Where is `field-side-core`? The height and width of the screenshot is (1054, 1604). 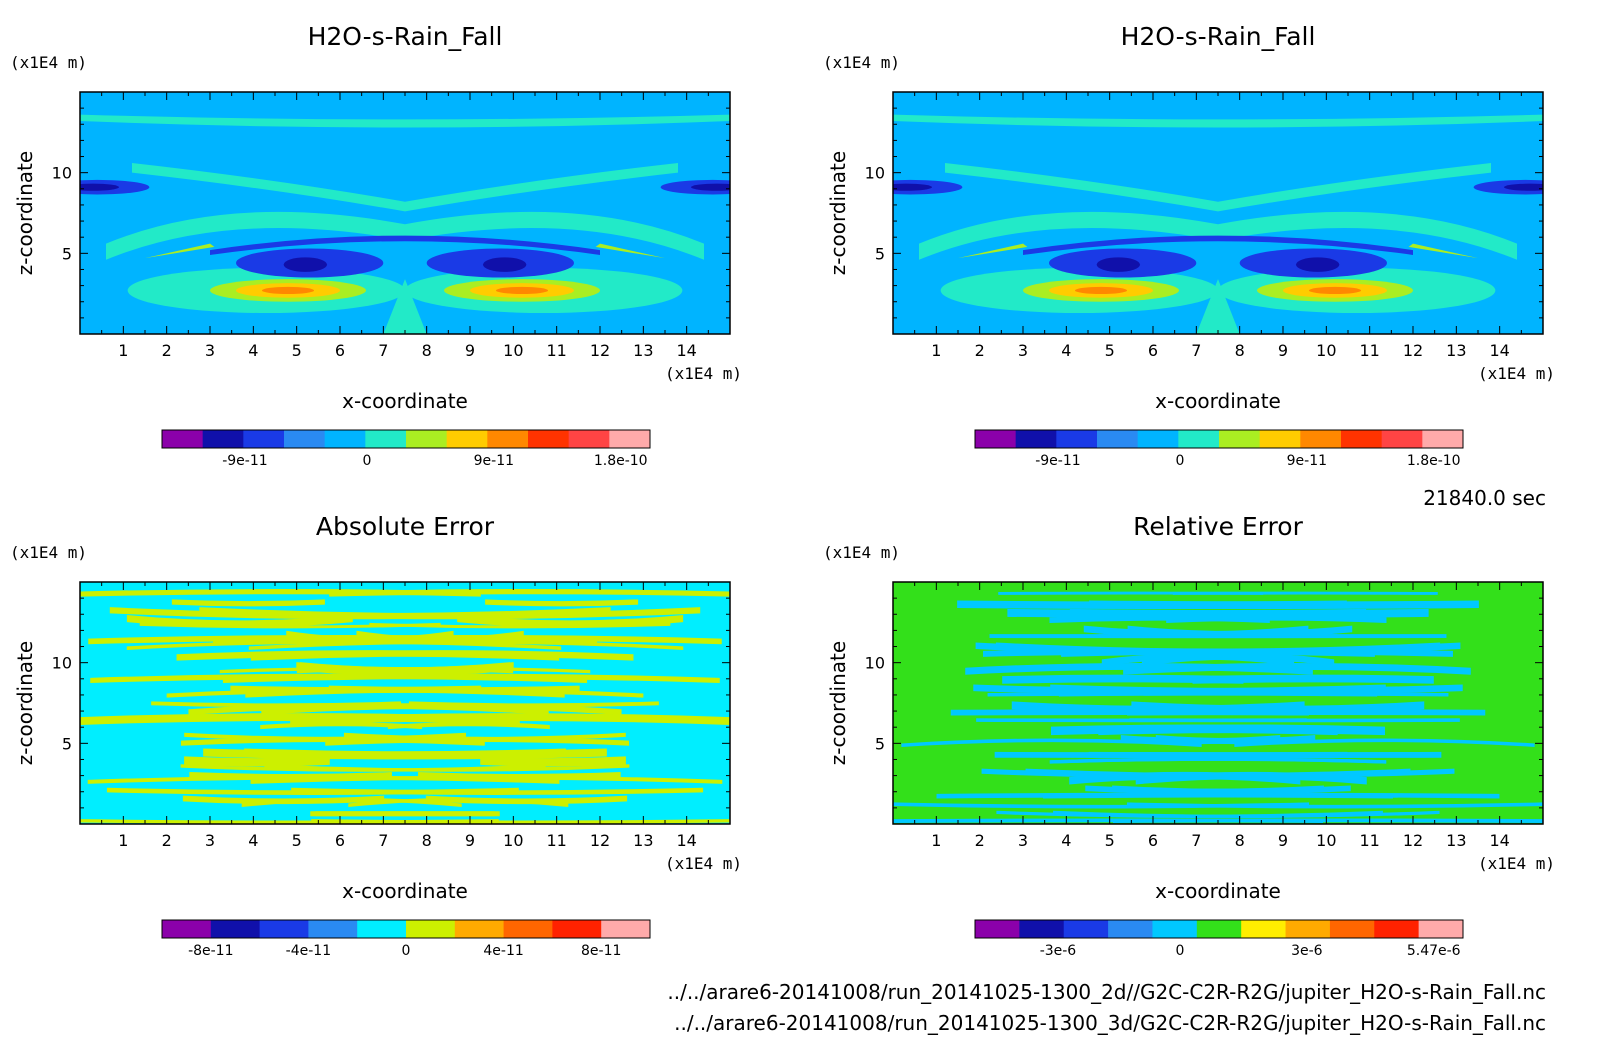
field-side-core is located at coordinates (1523, 187).